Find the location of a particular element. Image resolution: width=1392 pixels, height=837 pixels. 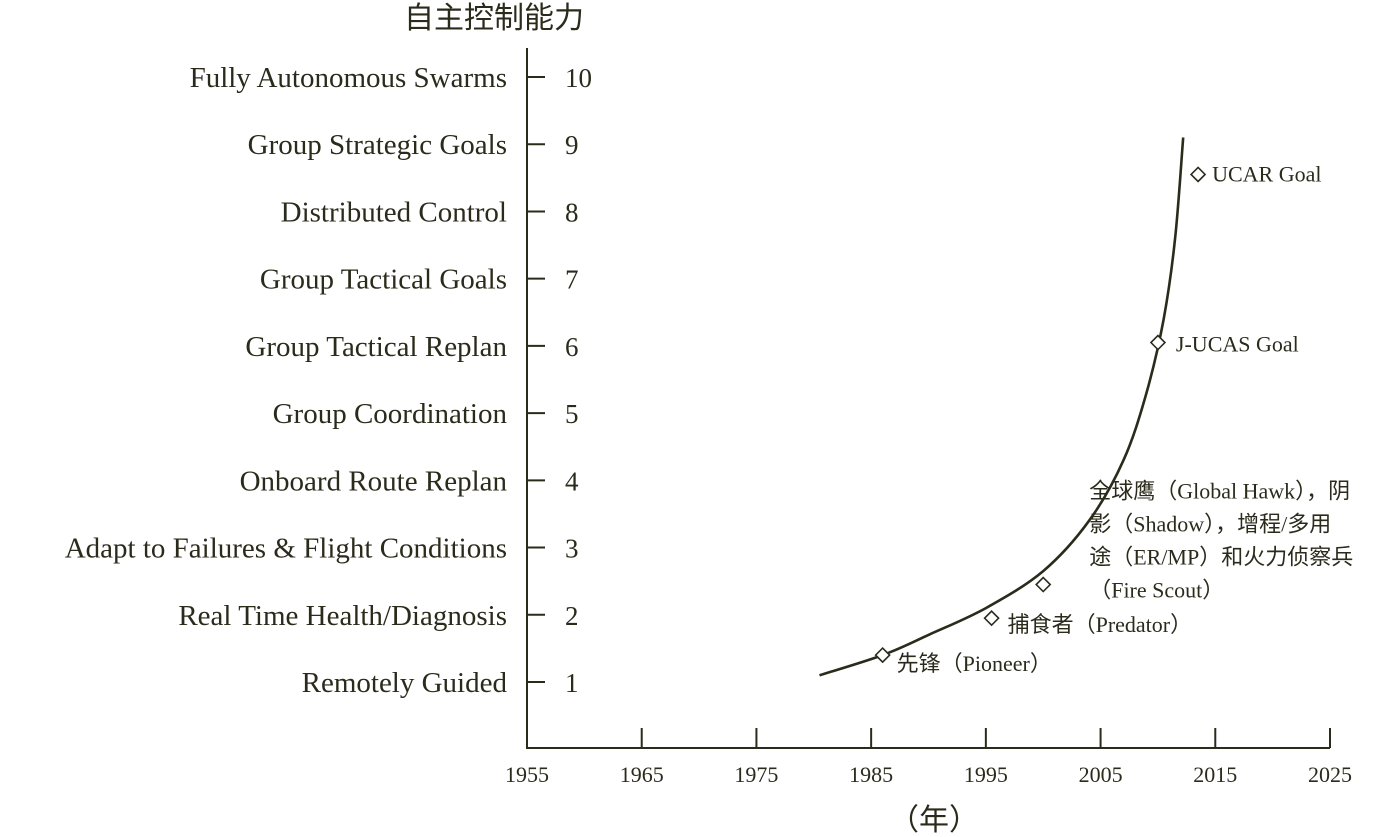

y-tick-value: 8 is located at coordinates (572, 212).